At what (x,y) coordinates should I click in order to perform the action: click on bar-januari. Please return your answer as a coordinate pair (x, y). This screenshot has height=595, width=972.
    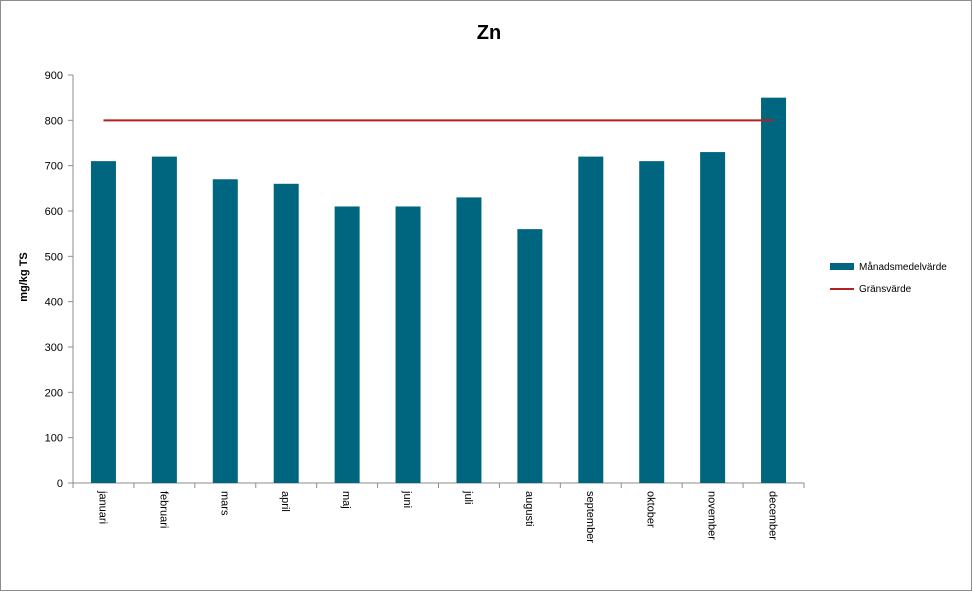
    Looking at the image, I should click on (103, 322).